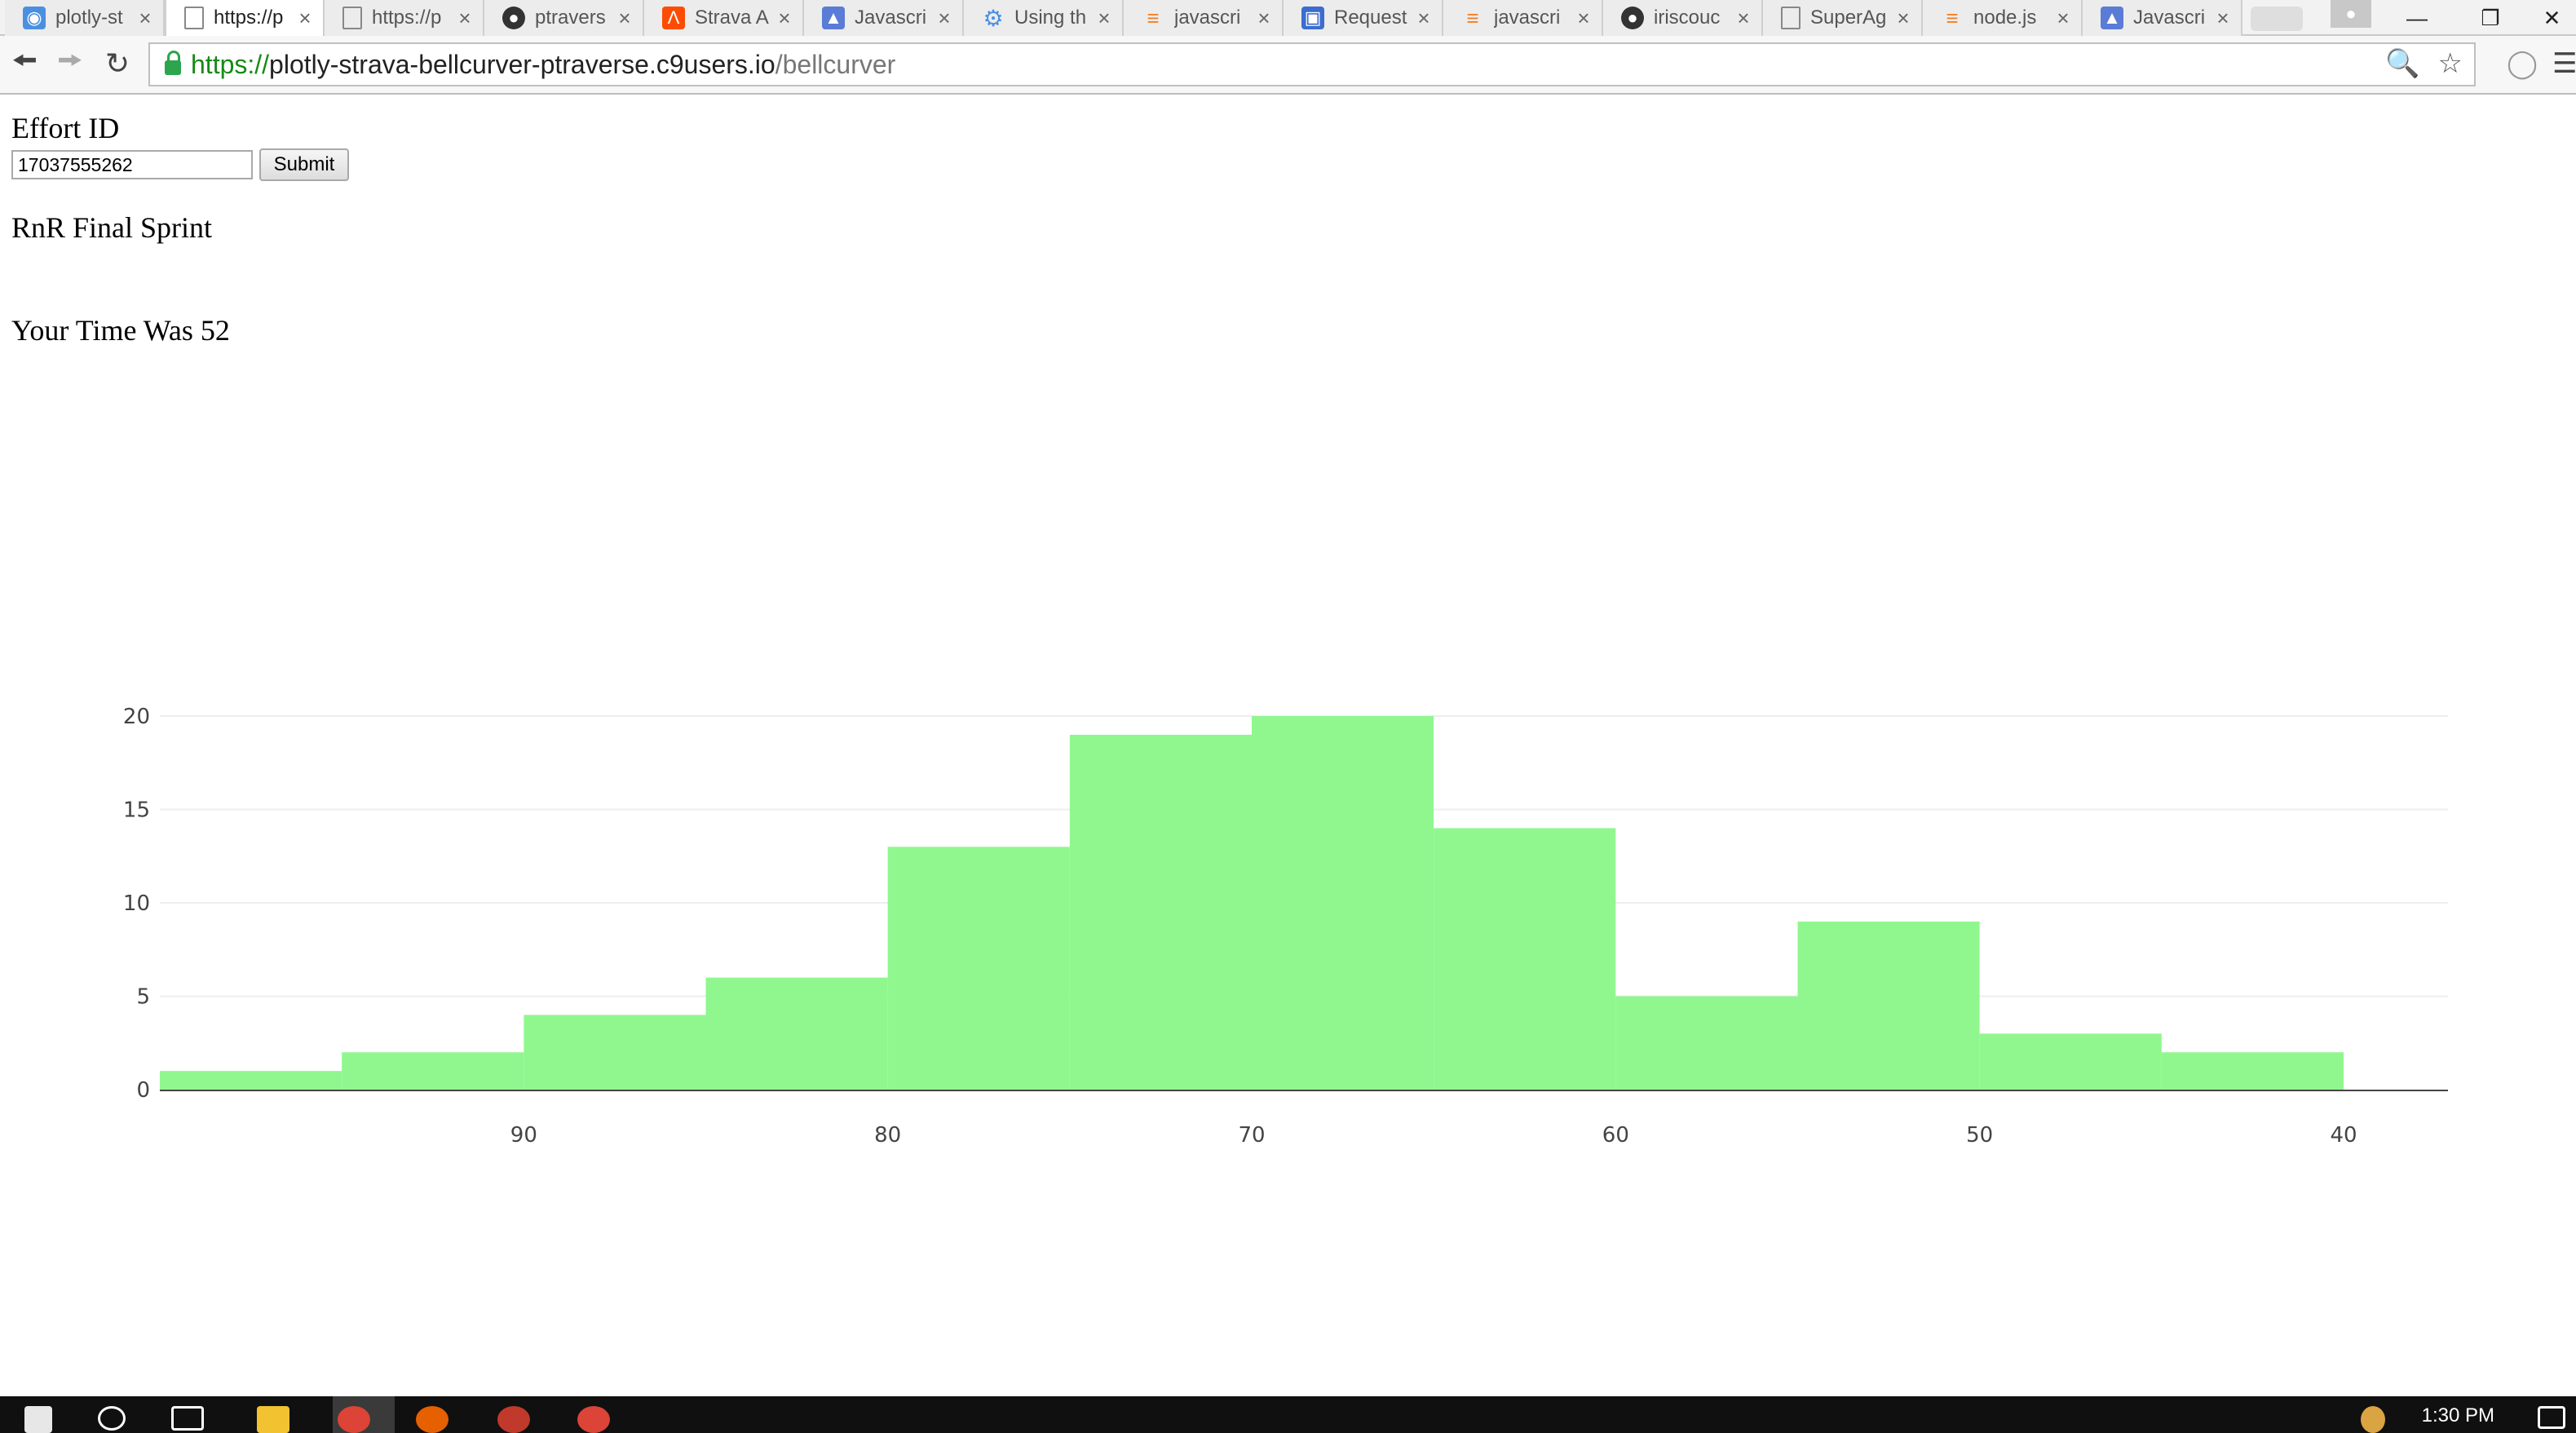 The height and width of the screenshot is (1433, 2576). I want to click on effort-id-input, so click(132, 164).